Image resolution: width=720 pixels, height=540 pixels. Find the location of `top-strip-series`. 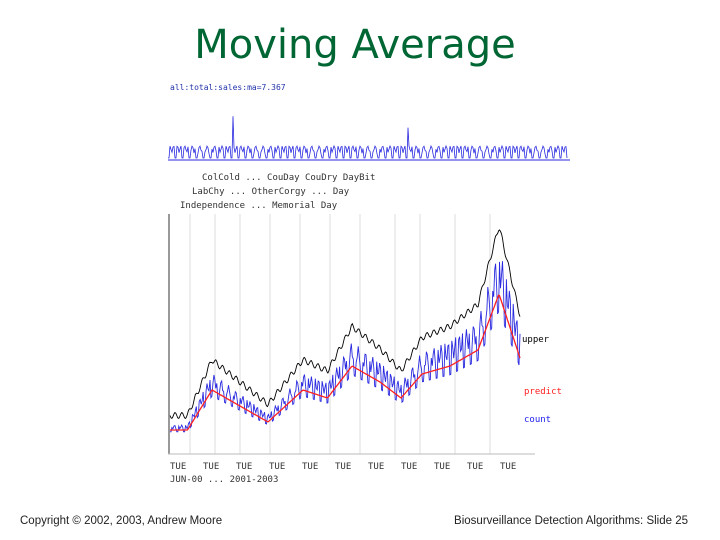

top-strip-series is located at coordinates (368, 137).